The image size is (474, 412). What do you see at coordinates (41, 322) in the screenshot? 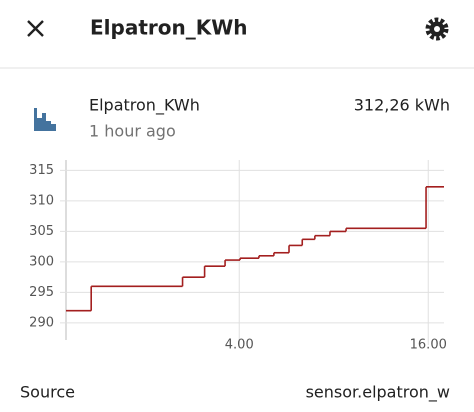
I see `y-tick-label: 290` at bounding box center [41, 322].